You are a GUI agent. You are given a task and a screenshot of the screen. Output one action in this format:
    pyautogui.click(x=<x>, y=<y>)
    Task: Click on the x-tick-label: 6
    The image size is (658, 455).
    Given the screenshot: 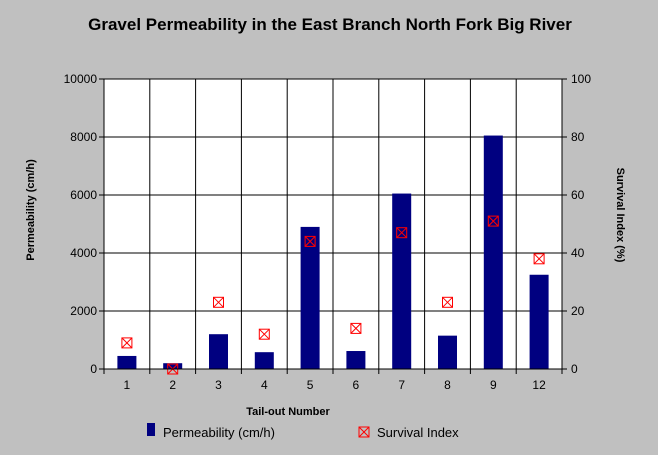 What is the action you would take?
    pyautogui.click(x=356, y=385)
    